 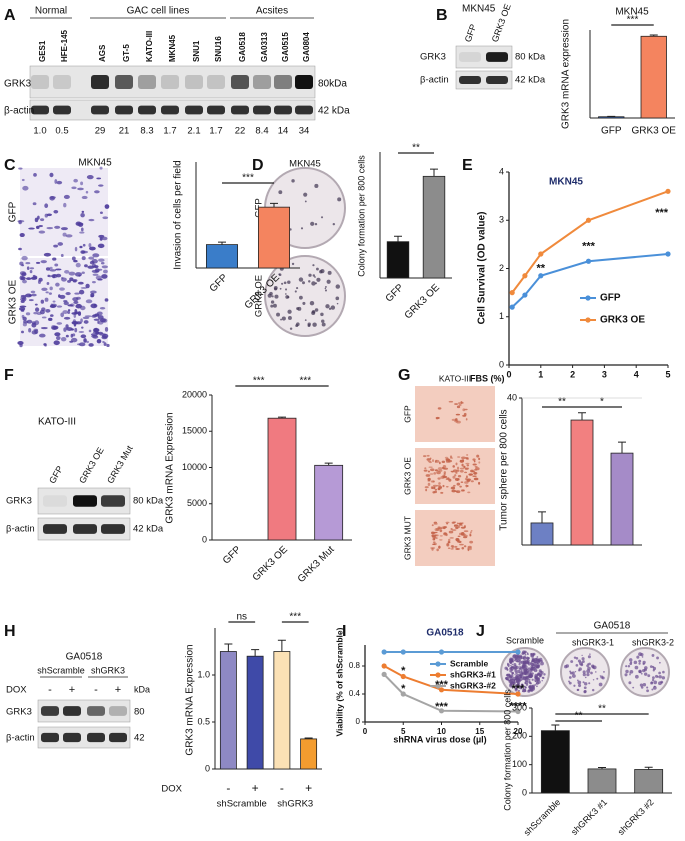 I want to click on size-label: 80, so click(x=139, y=712).